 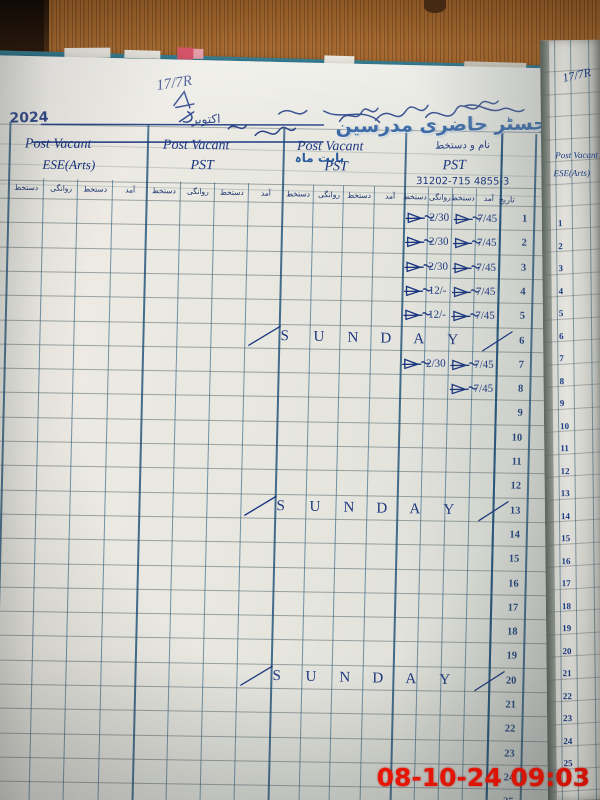 What do you see at coordinates (524, 243) in the screenshot?
I see `day-number: 2` at bounding box center [524, 243].